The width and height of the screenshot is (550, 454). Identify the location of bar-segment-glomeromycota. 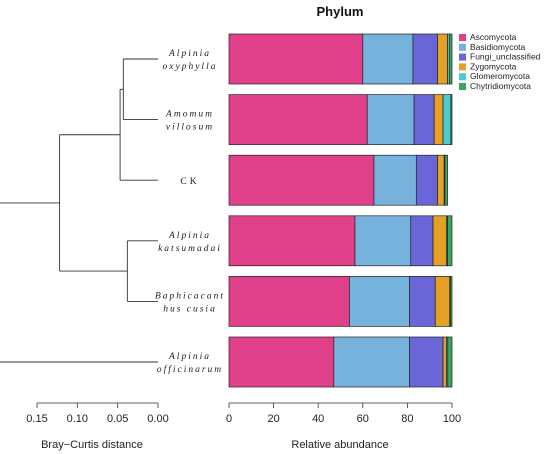
(447, 119).